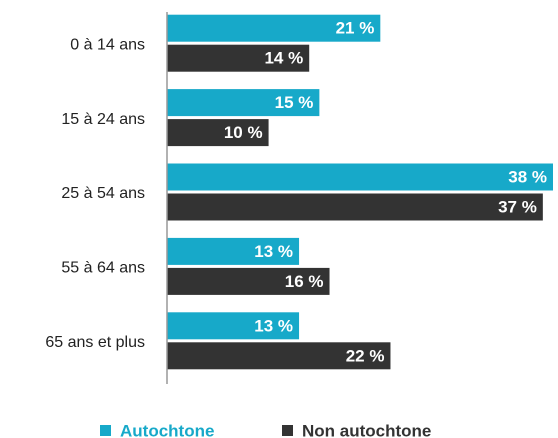  Describe the element at coordinates (95, 342) in the screenshot. I see `category-label: 65 ans et plus` at that location.